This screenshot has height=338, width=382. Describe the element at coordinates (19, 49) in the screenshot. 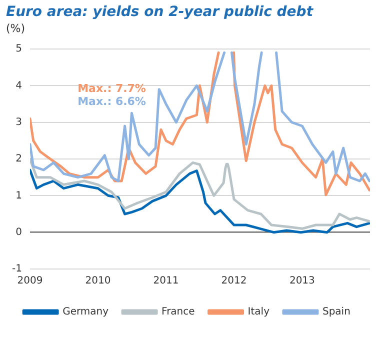

I see `y-tick-label: 5` at that location.